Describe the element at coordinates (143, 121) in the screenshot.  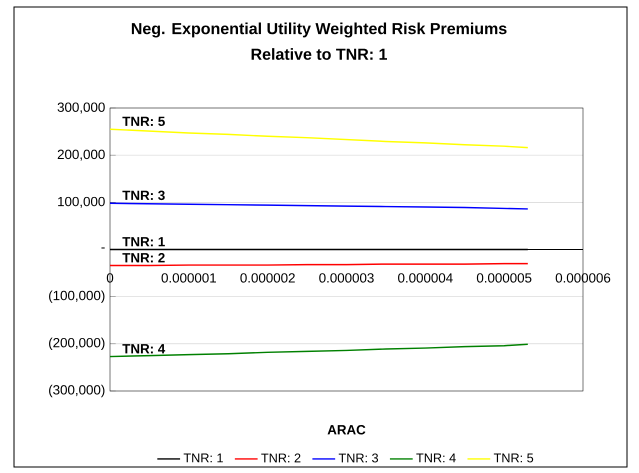
I see `annotation: TNR: 5` at that location.